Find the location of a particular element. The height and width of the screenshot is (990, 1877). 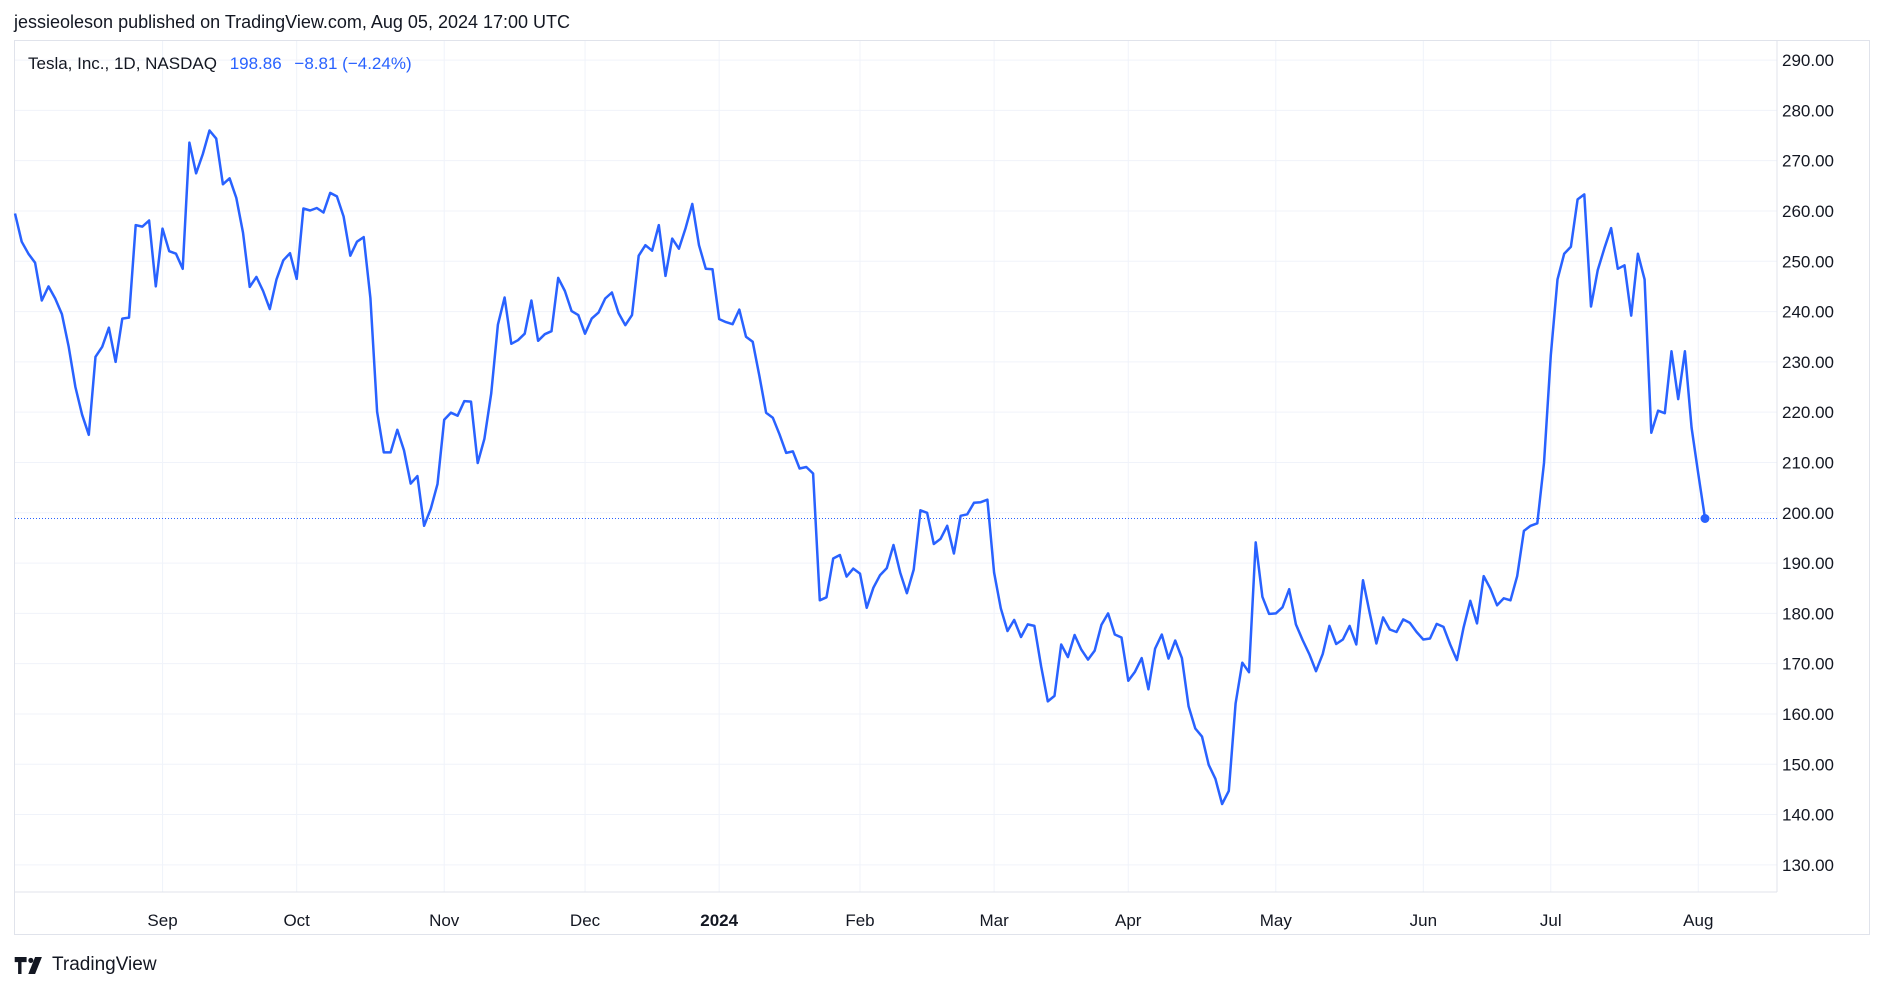

last-price: 198.86 is located at coordinates (255, 63).